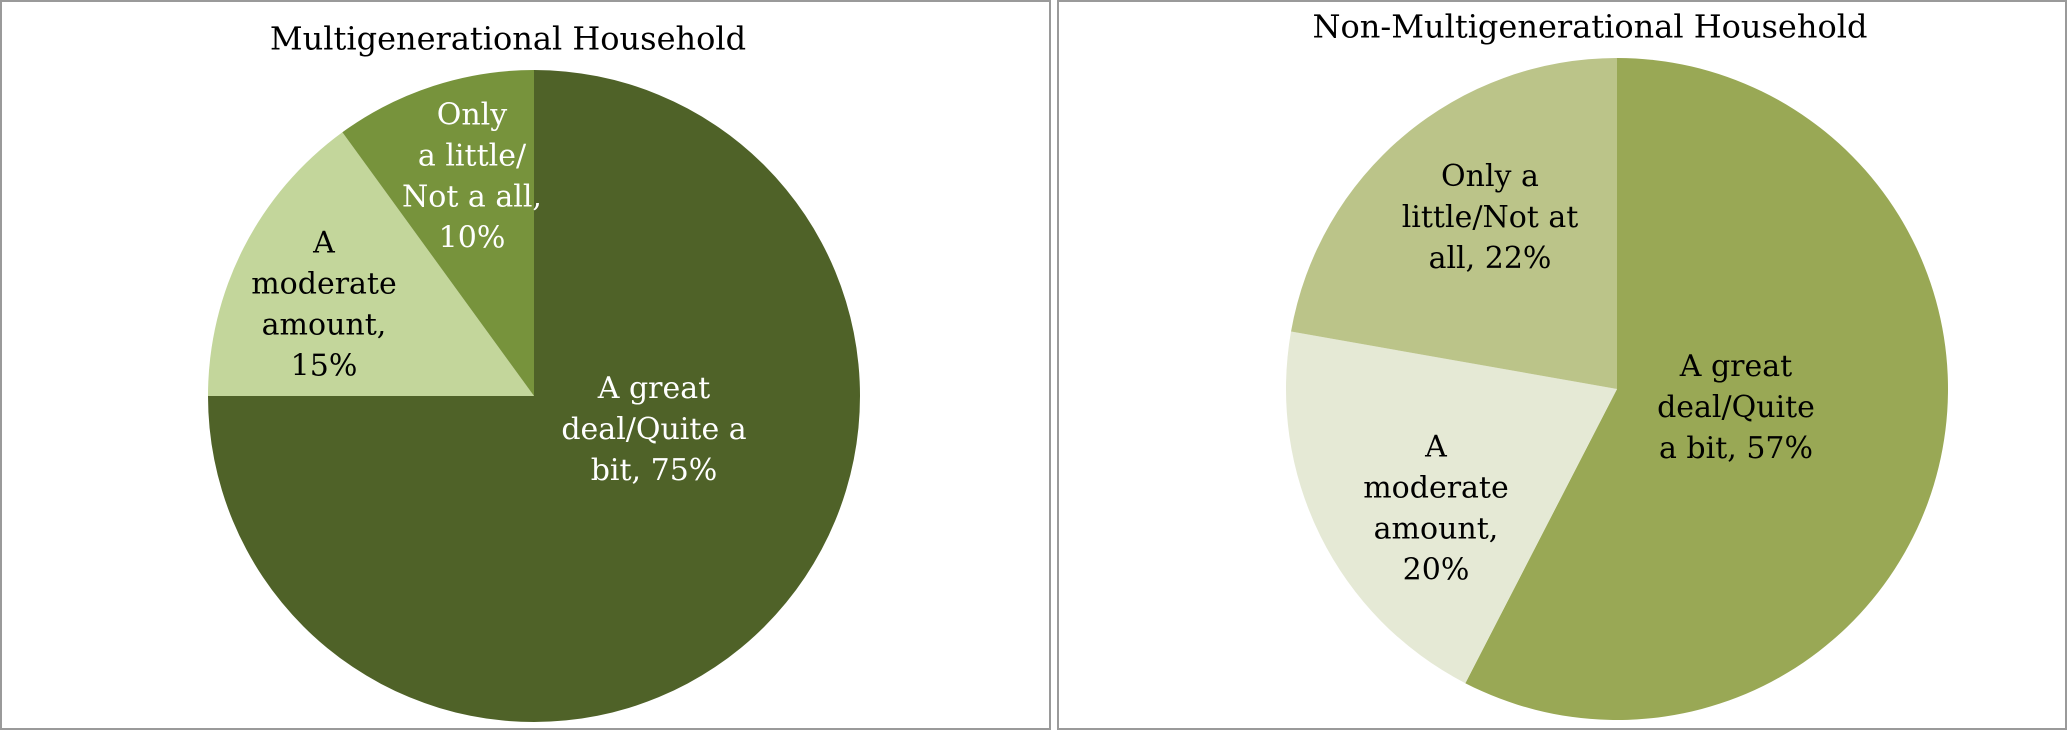 The image size is (2068, 732). What do you see at coordinates (472, 156) in the screenshot?
I see `label-line: a little/` at bounding box center [472, 156].